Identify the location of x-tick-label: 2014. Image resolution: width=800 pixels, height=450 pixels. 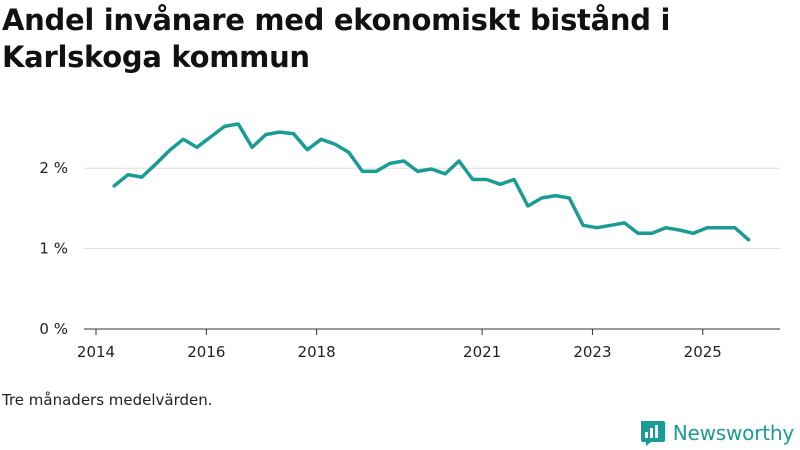
(96, 352).